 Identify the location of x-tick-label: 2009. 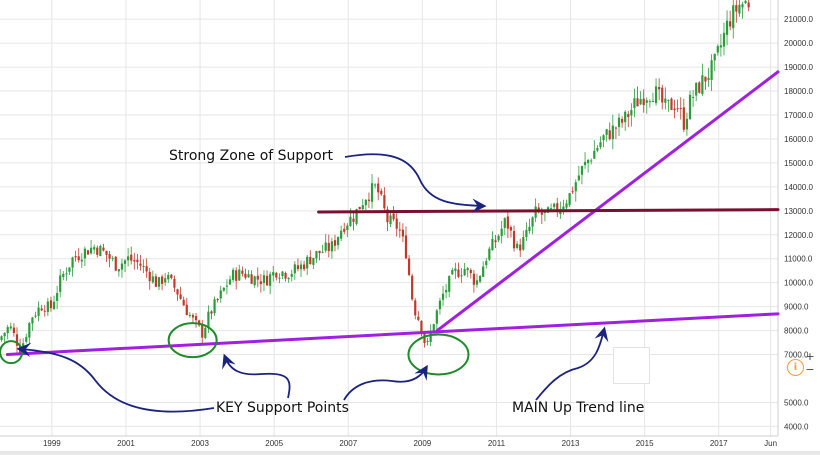
(422, 443).